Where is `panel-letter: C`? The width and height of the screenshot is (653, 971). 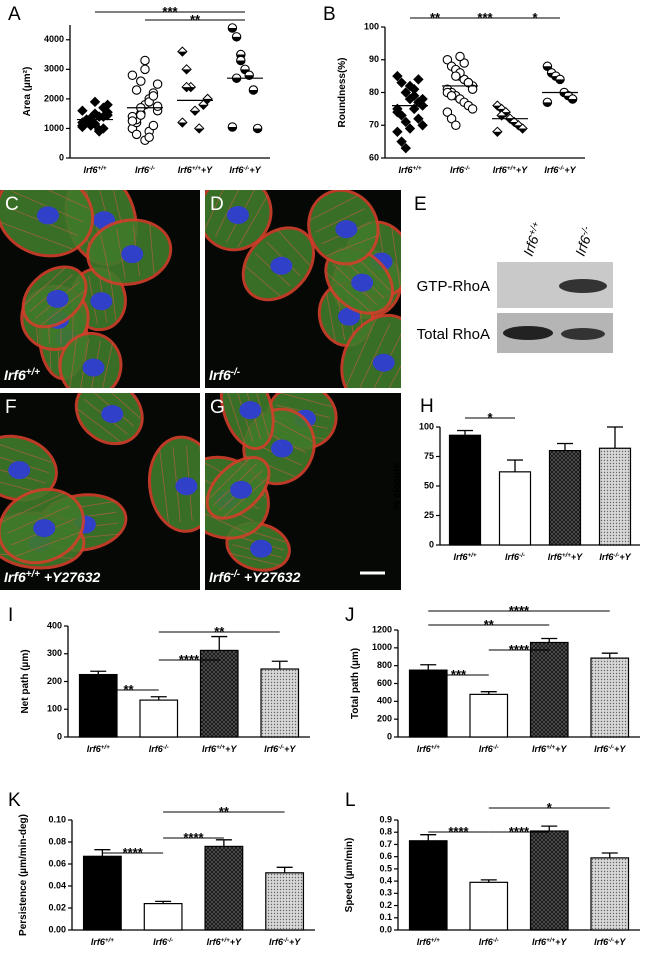
panel-letter: C is located at coordinates (12, 204).